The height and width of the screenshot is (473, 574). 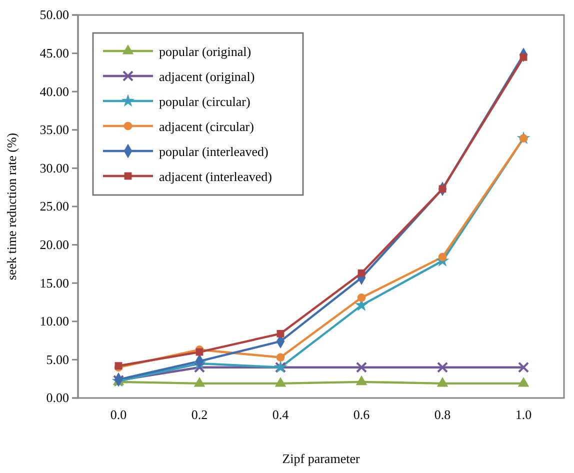 What do you see at coordinates (54, 321) in the screenshot?
I see `y-tick-label: 10.00` at bounding box center [54, 321].